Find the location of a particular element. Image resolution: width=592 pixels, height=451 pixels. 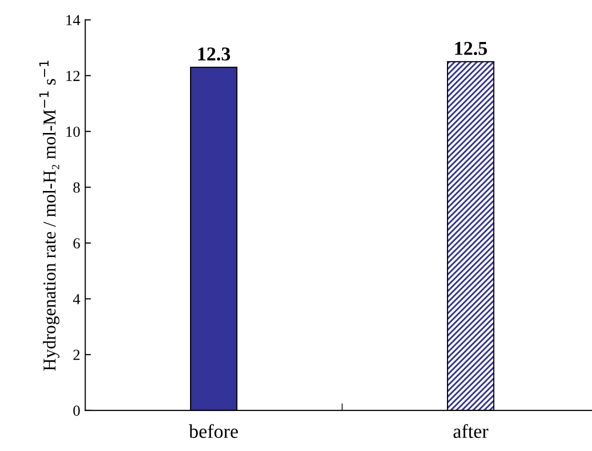

y-tick-label: 0 is located at coordinates (76, 411).